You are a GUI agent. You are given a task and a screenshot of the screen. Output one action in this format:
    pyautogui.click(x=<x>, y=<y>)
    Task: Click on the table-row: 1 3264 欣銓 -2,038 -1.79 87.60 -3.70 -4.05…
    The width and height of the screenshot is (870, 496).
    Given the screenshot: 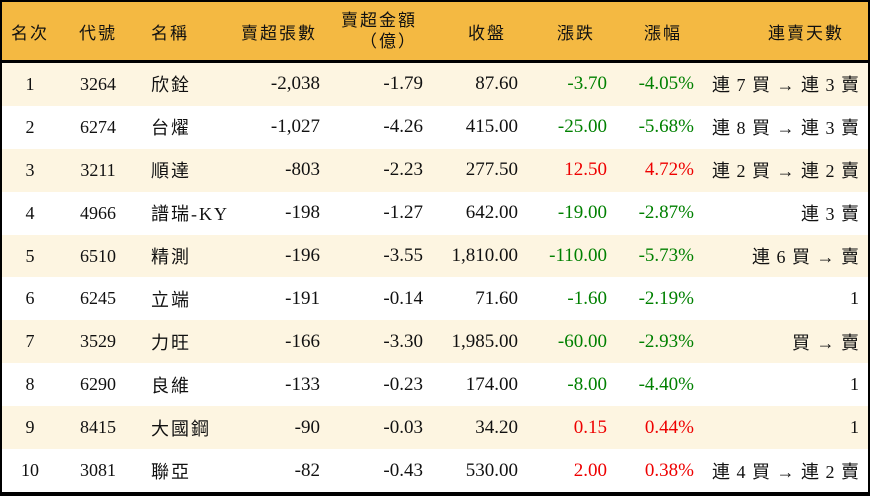 What is the action you would take?
    pyautogui.click(x=435, y=83)
    